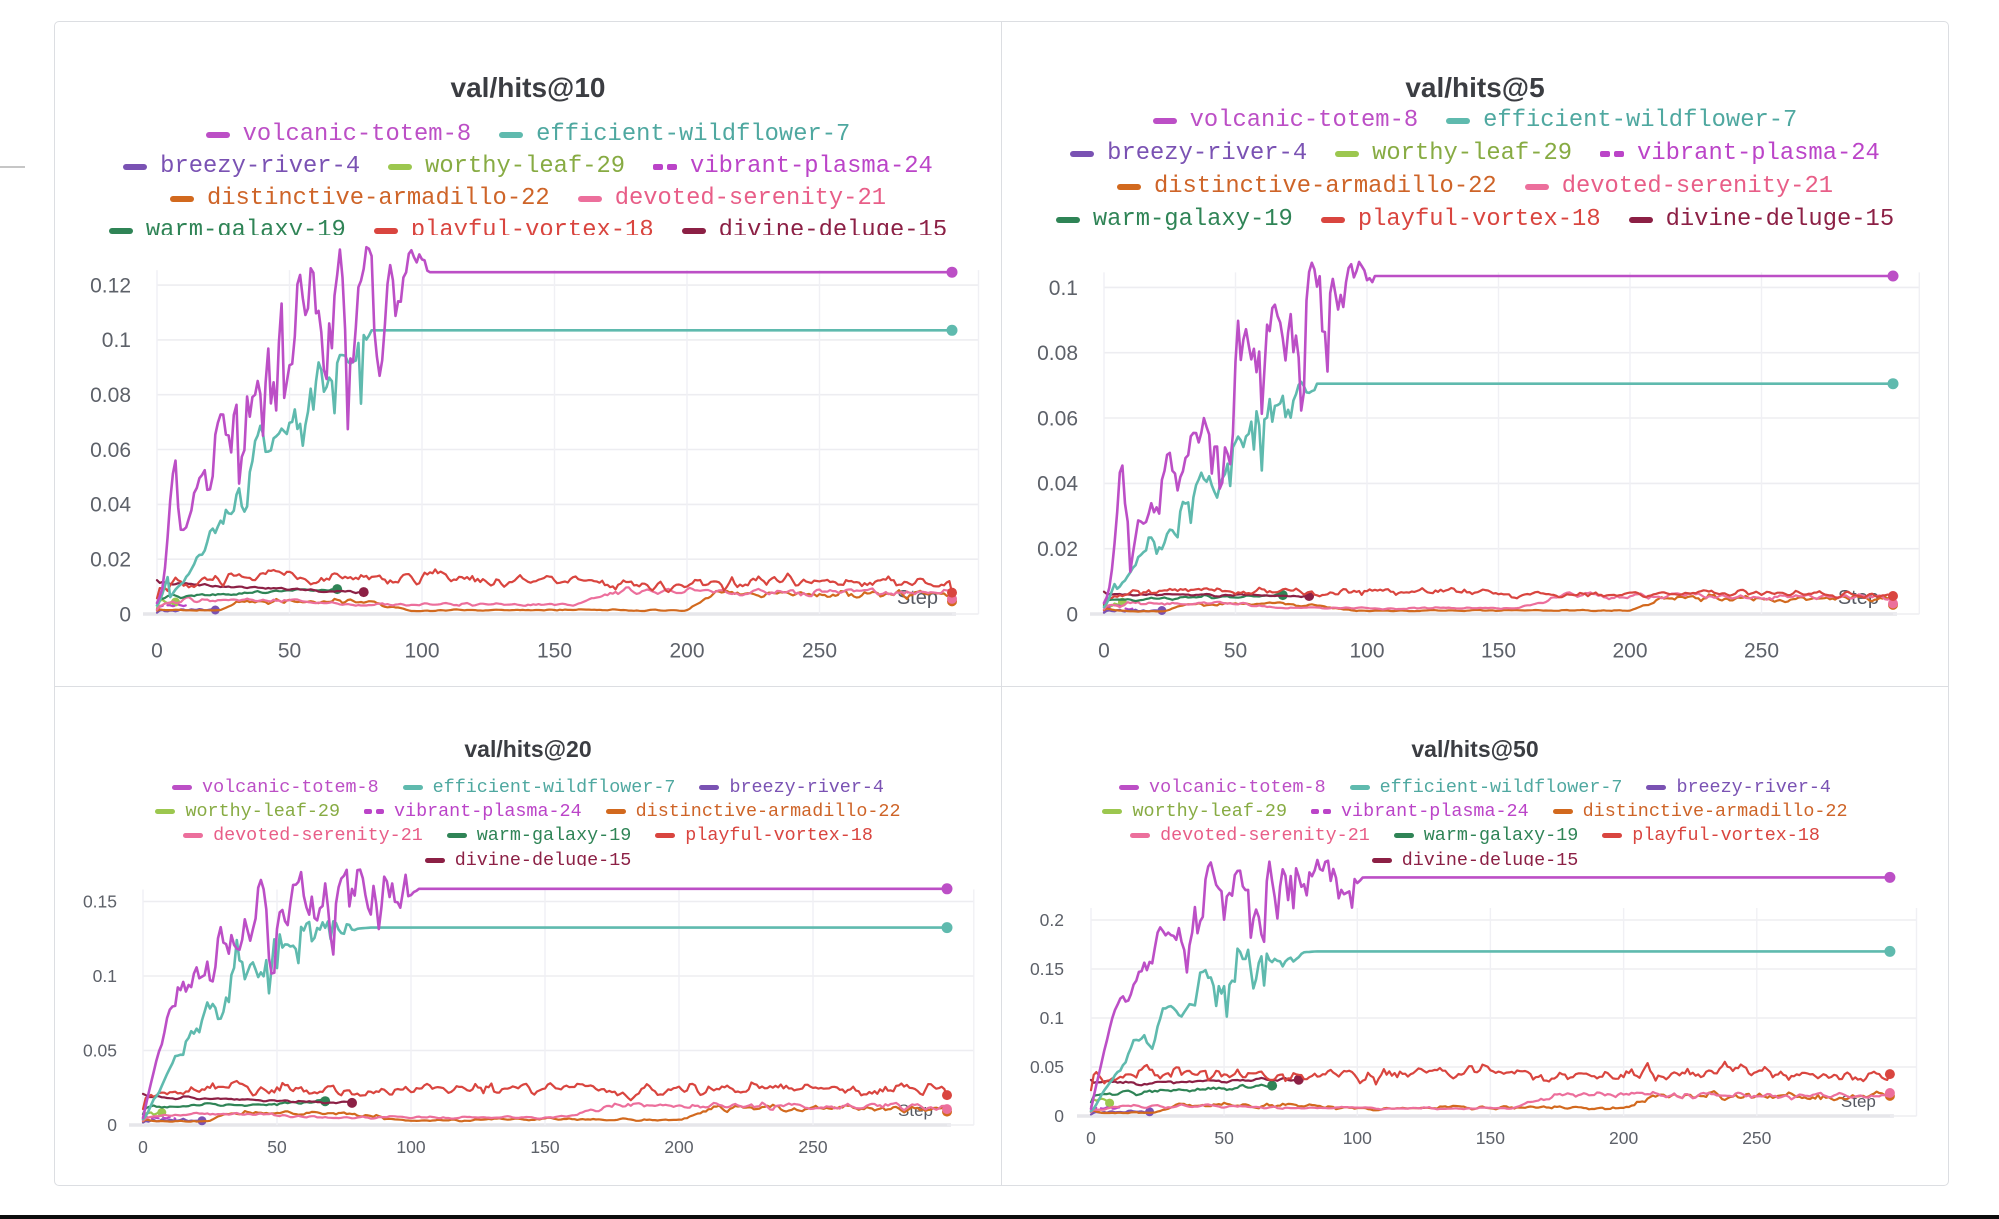  What do you see at coordinates (110, 285) in the screenshot?
I see `svg-text: 0.12` at bounding box center [110, 285].